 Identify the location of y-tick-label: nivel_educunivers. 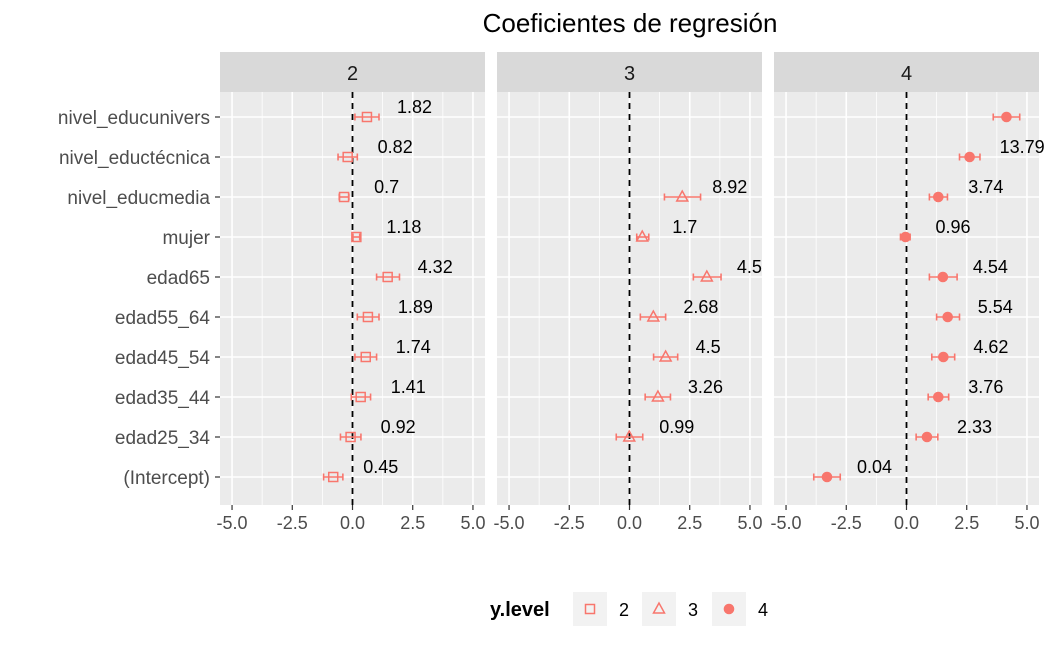
(134, 118).